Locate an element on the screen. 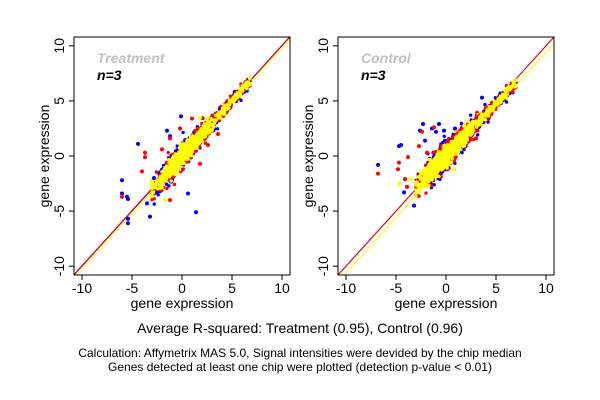 This screenshot has width=600, height=400. x-tick-label: -5 is located at coordinates (132, 288).